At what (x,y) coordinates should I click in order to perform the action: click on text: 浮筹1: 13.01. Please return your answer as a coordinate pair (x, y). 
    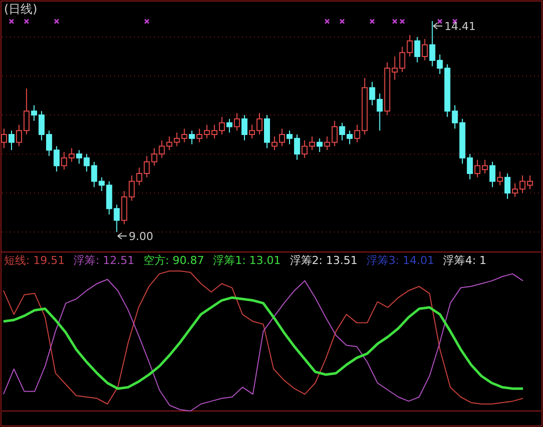
    Looking at the image, I should click on (247, 260).